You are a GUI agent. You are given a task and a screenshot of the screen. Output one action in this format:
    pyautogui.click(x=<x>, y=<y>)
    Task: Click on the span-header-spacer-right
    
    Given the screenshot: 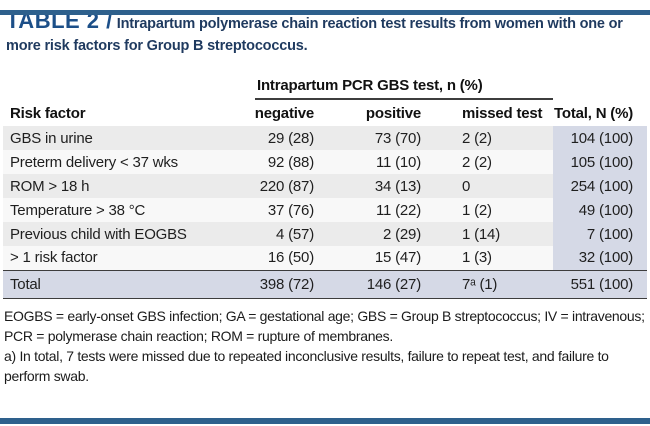 What is the action you would take?
    pyautogui.click(x=600, y=86)
    